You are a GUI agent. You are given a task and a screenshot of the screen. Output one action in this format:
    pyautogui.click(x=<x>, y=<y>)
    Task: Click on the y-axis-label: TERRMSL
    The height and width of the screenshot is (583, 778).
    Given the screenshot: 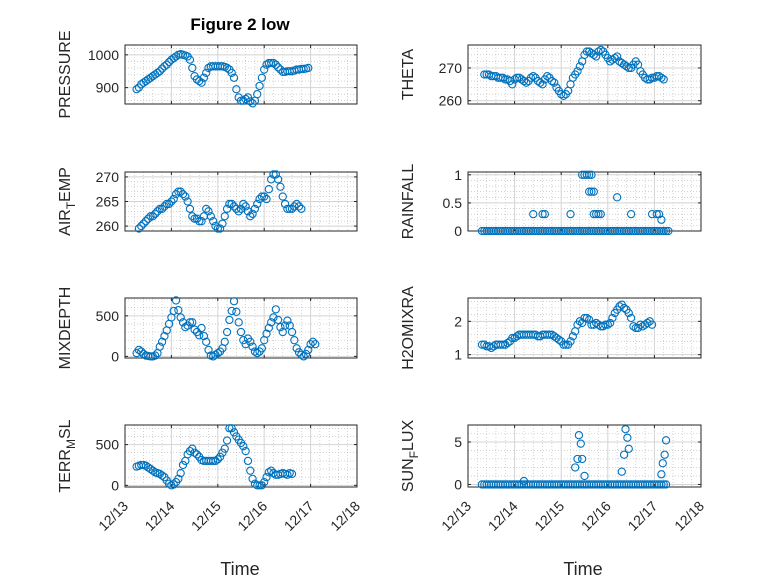 What is the action you would take?
    pyautogui.click(x=67, y=455)
    